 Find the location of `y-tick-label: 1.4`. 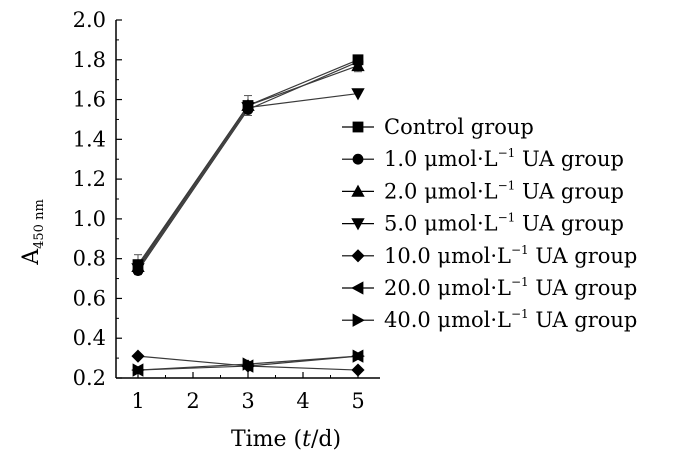

y-tick-label: 1.4 is located at coordinates (89, 139).